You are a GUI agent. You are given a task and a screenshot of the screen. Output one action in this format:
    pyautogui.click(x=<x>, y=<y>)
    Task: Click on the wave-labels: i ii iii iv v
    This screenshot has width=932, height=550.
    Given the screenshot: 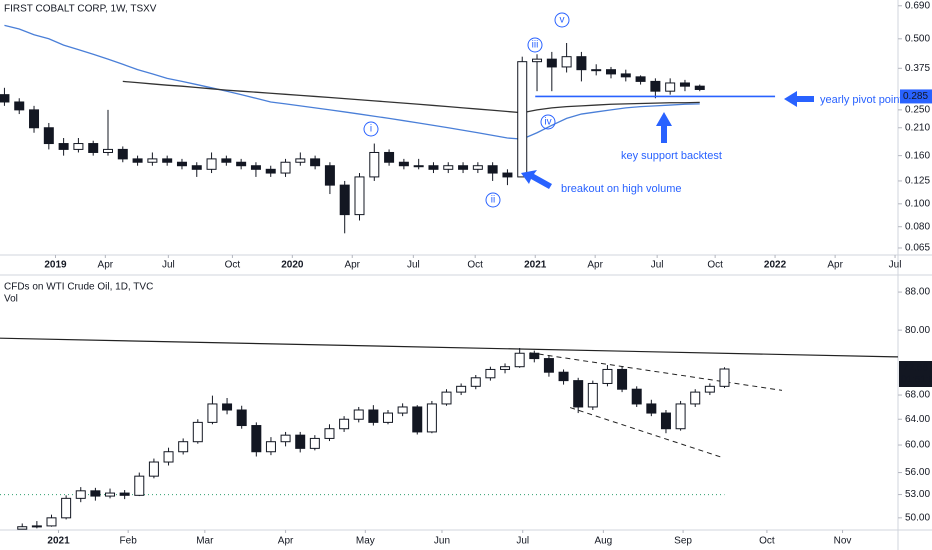 What is the action you would take?
    pyautogui.click(x=466, y=110)
    